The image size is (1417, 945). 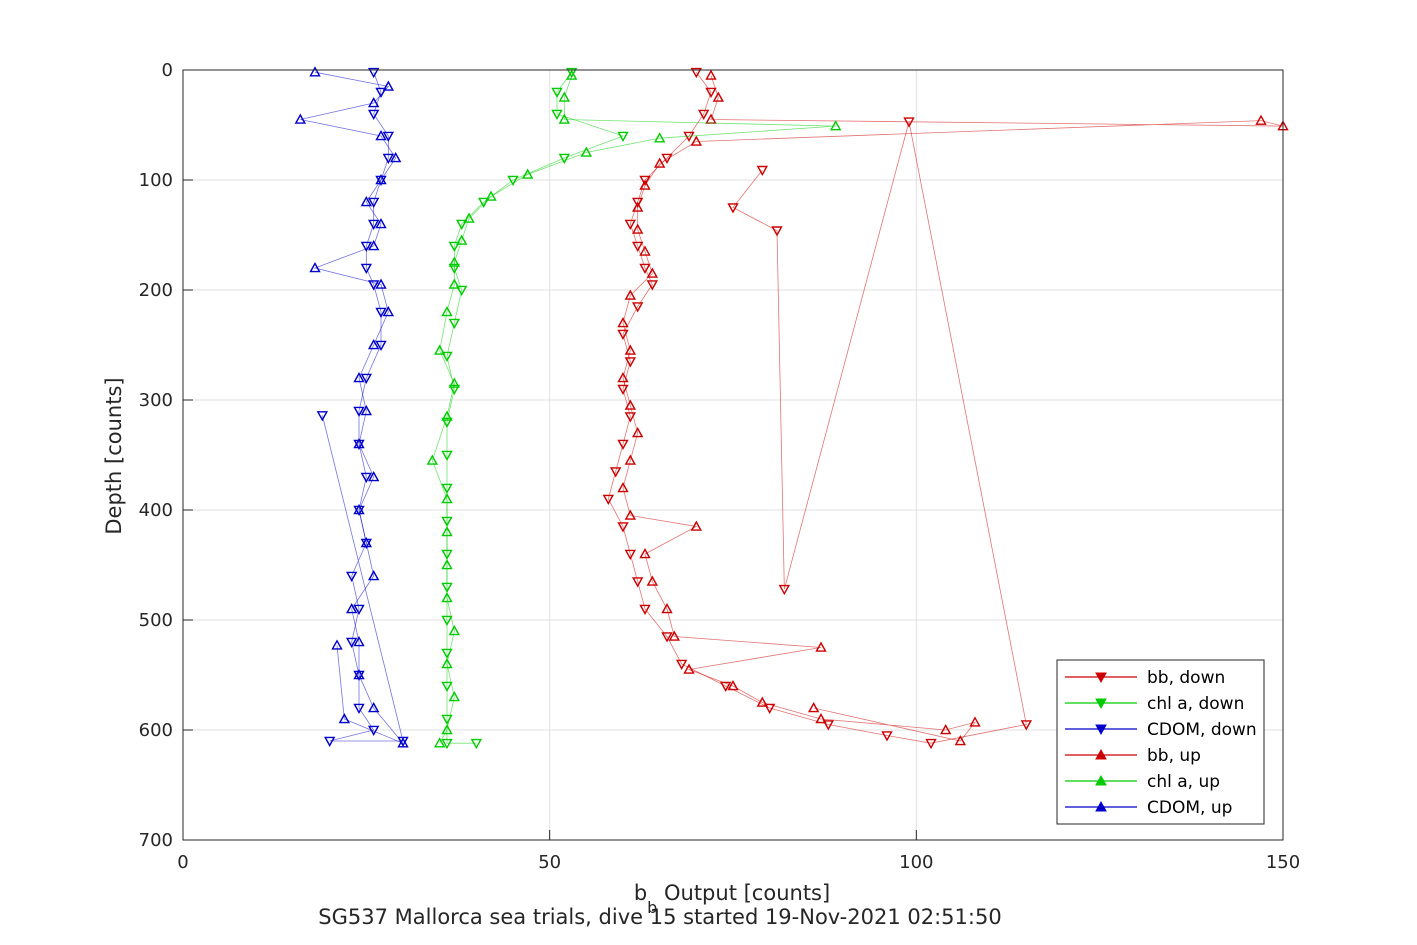 What do you see at coordinates (1174, 756) in the screenshot?
I see `legend-label: bb, up` at bounding box center [1174, 756].